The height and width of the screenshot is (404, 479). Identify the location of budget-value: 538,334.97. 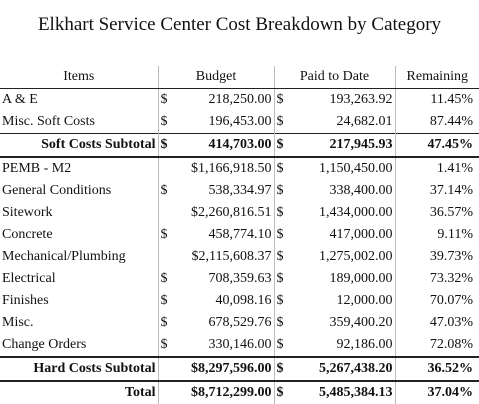
(240, 190).